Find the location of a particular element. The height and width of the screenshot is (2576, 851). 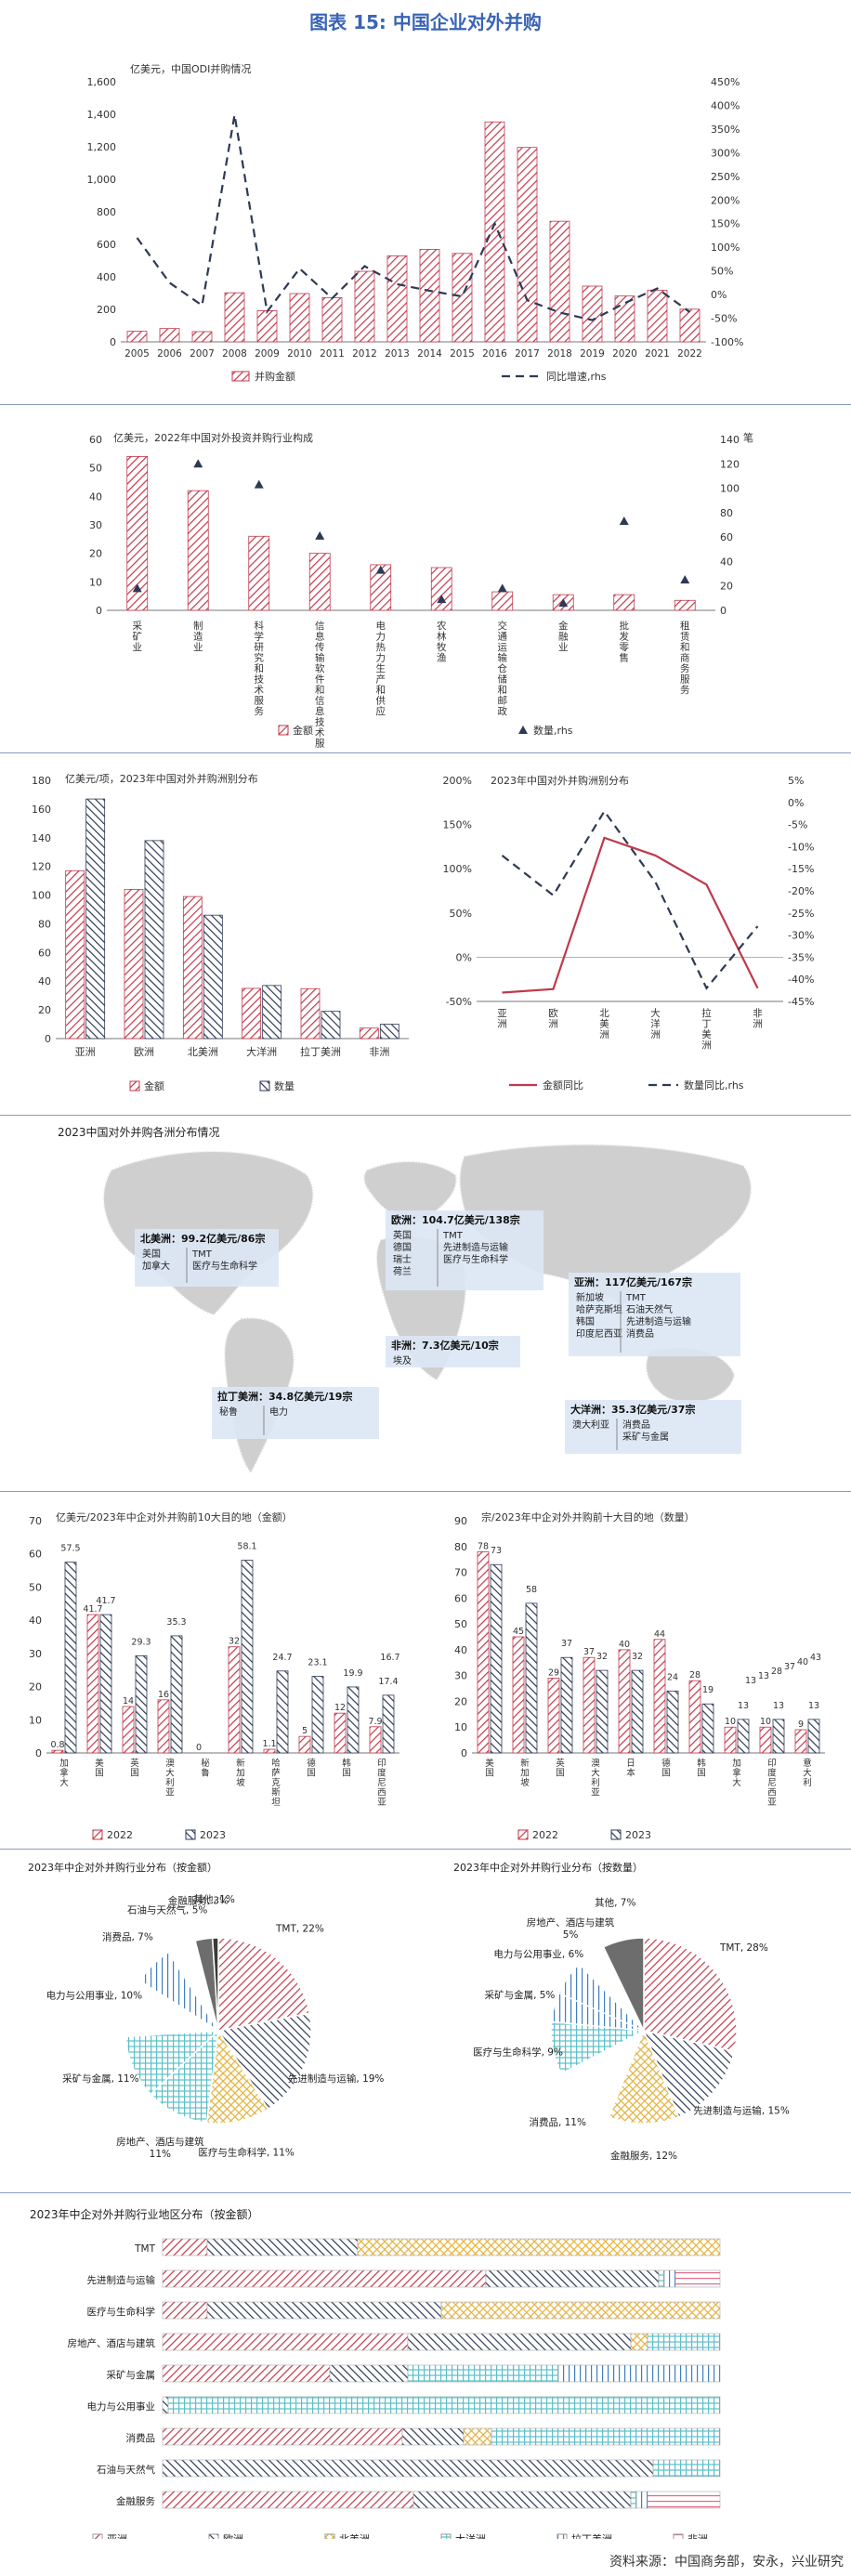

y-tick-label: 1,000 is located at coordinates (102, 180).